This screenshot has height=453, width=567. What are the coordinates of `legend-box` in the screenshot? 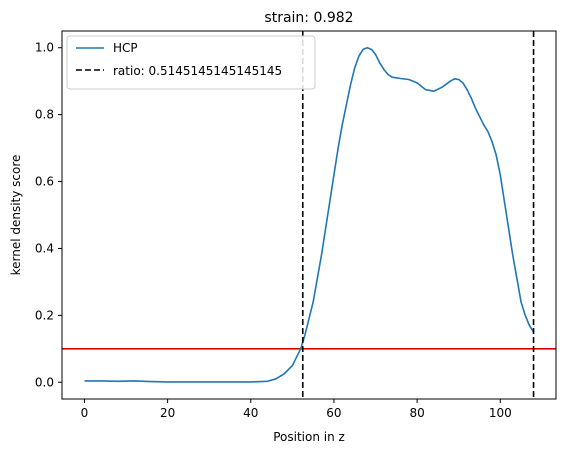 It's located at (191, 62).